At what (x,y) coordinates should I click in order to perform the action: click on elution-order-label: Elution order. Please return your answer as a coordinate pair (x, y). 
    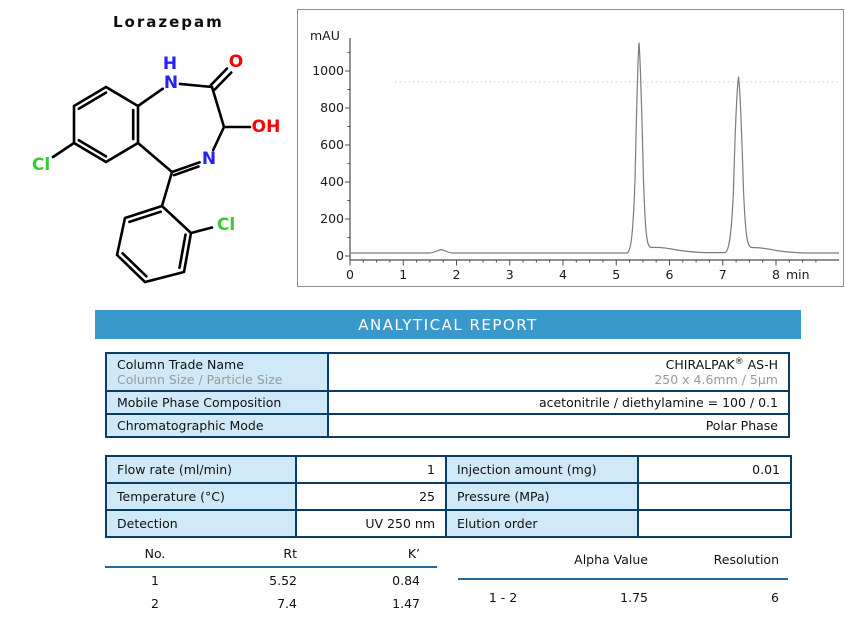
    Looking at the image, I should click on (542, 523).